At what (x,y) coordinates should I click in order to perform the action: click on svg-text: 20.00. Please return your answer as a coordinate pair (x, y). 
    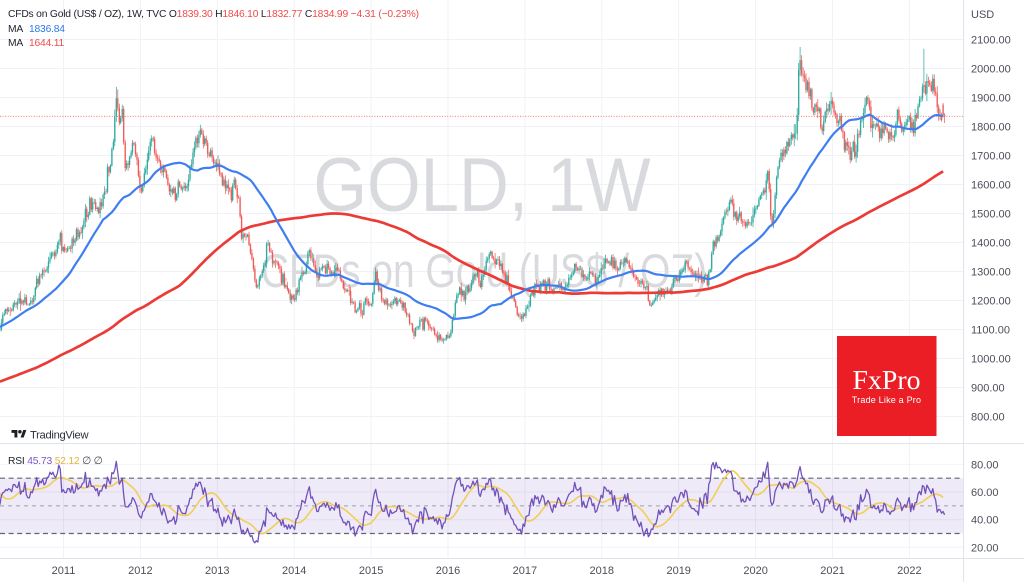
    Looking at the image, I should click on (985, 548).